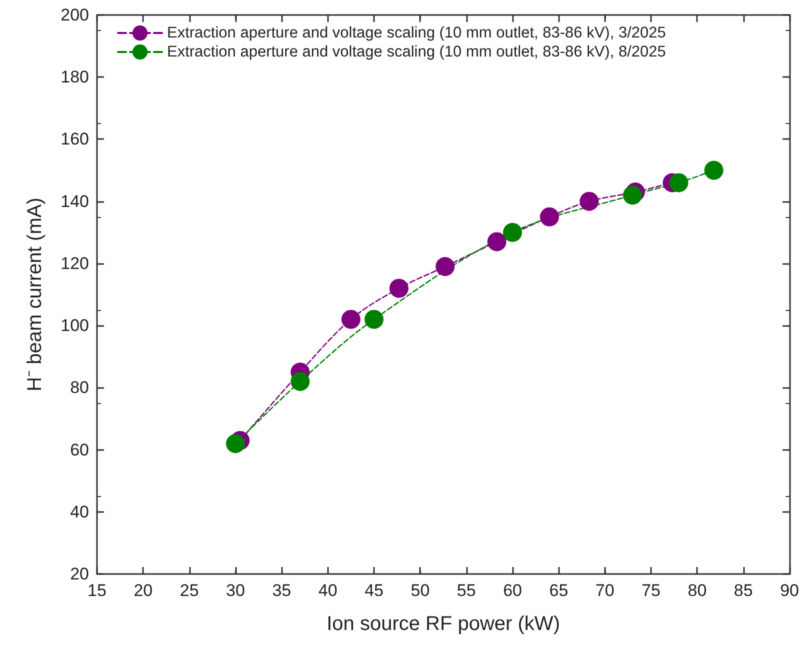  Describe the element at coordinates (79, 512) in the screenshot. I see `y-tick-label: 40` at that location.